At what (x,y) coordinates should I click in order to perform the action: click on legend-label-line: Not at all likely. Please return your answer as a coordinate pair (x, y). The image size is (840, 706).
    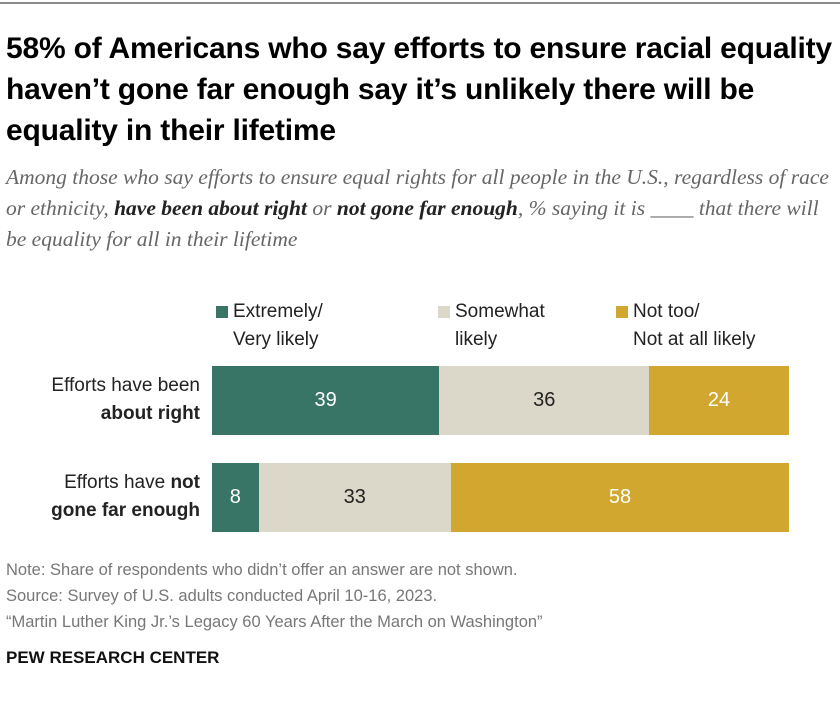
    Looking at the image, I should click on (694, 339).